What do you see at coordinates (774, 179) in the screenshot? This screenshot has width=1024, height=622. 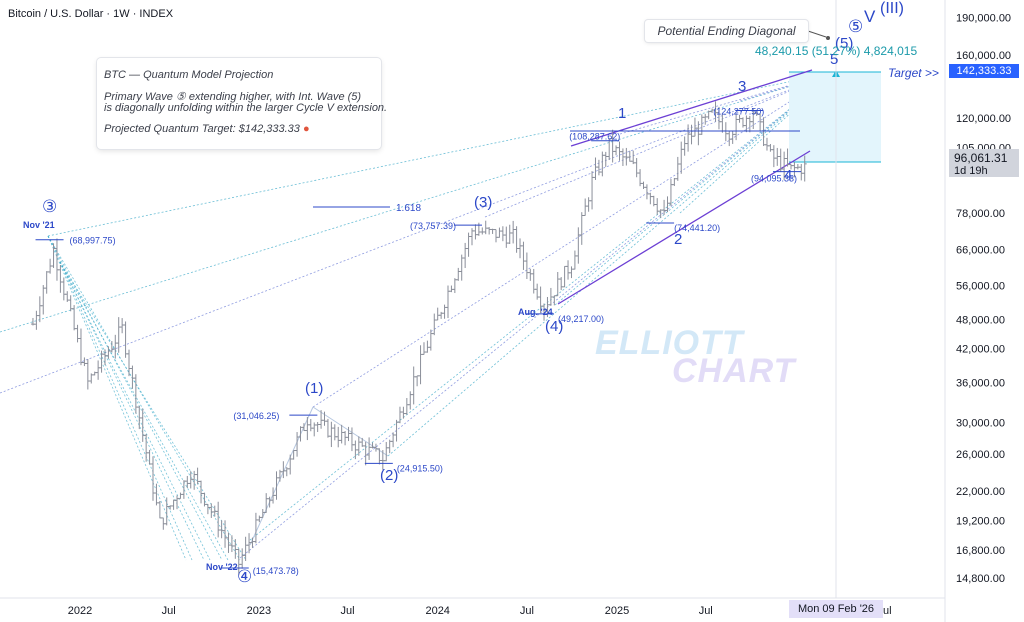 I see `pivot-price-label: (94,095.33)` at bounding box center [774, 179].